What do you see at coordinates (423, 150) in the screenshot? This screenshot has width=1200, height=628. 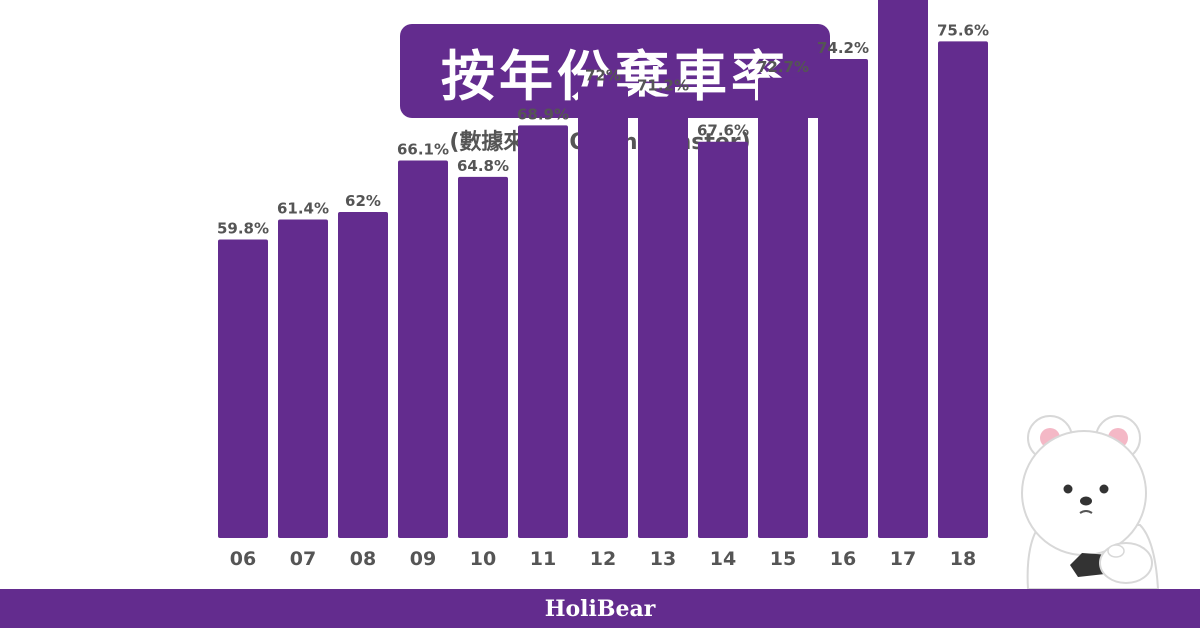 I see `value-label-09: 66.1%` at bounding box center [423, 150].